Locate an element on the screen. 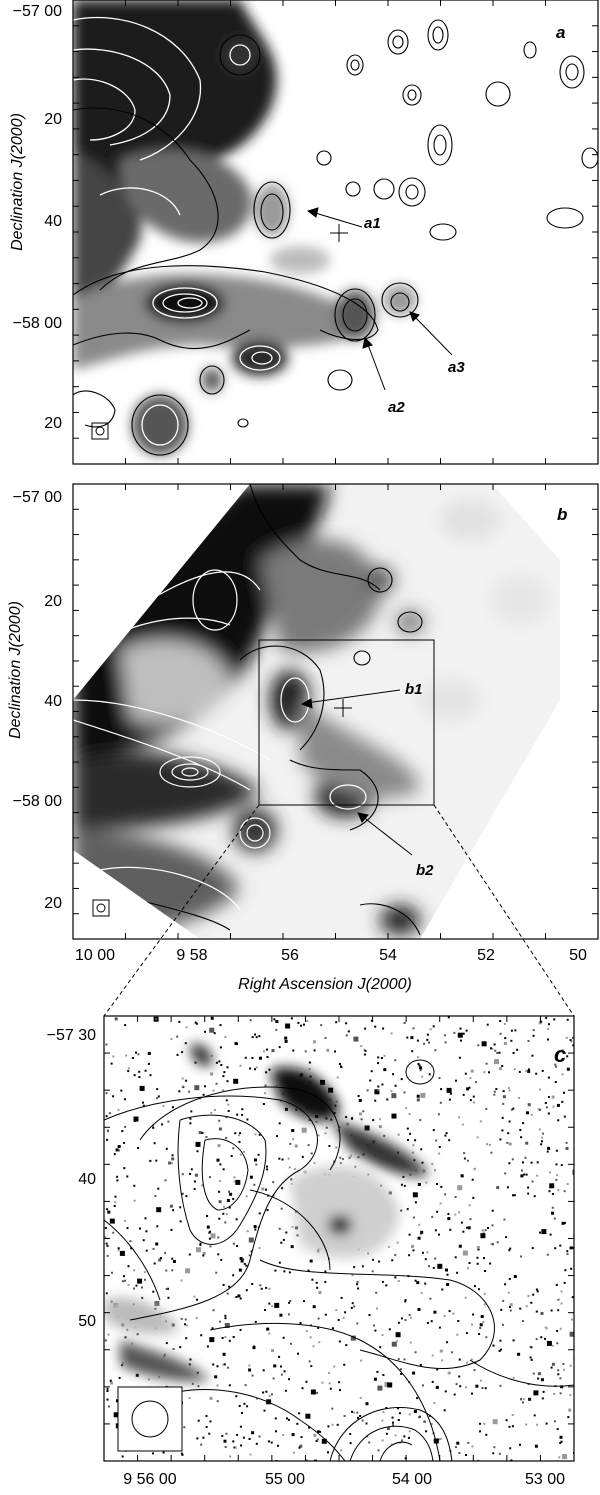 The width and height of the screenshot is (600, 1495). panel-b-xtick-1: 10 00 is located at coordinates (95, 955).